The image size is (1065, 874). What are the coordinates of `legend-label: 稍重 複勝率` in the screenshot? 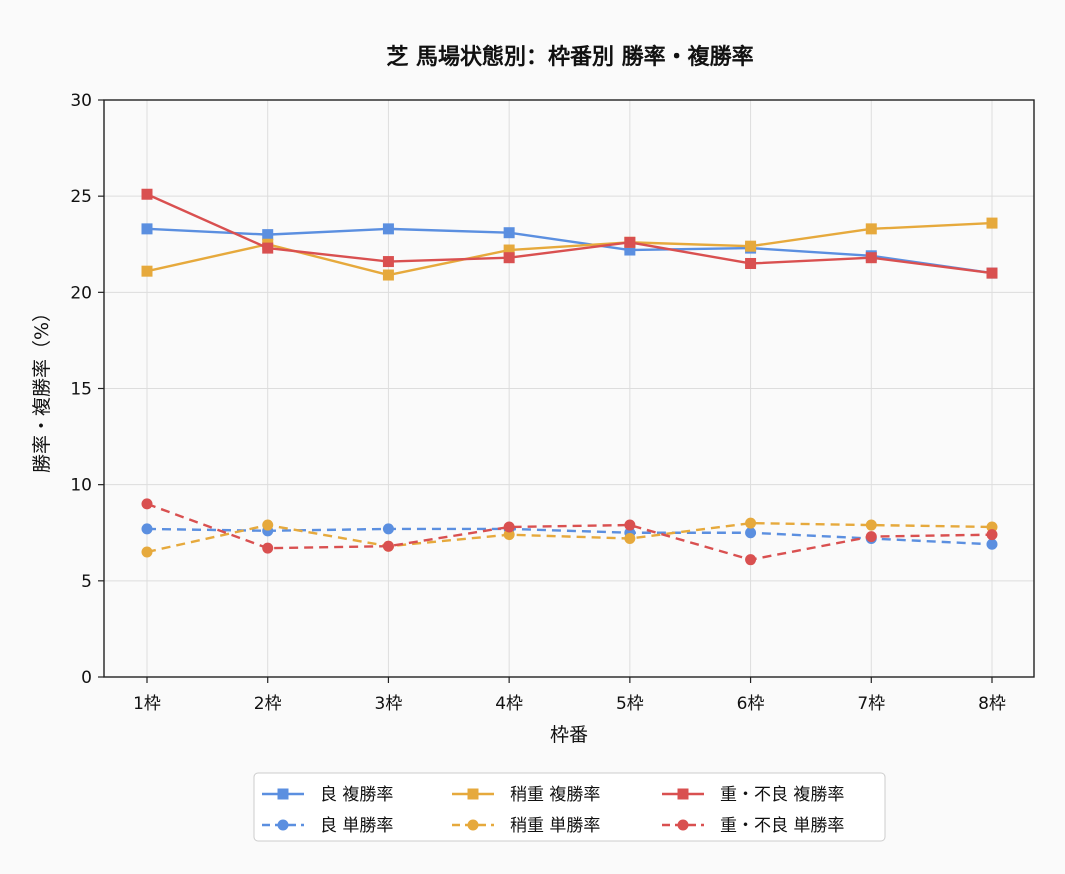 It's located at (555, 795).